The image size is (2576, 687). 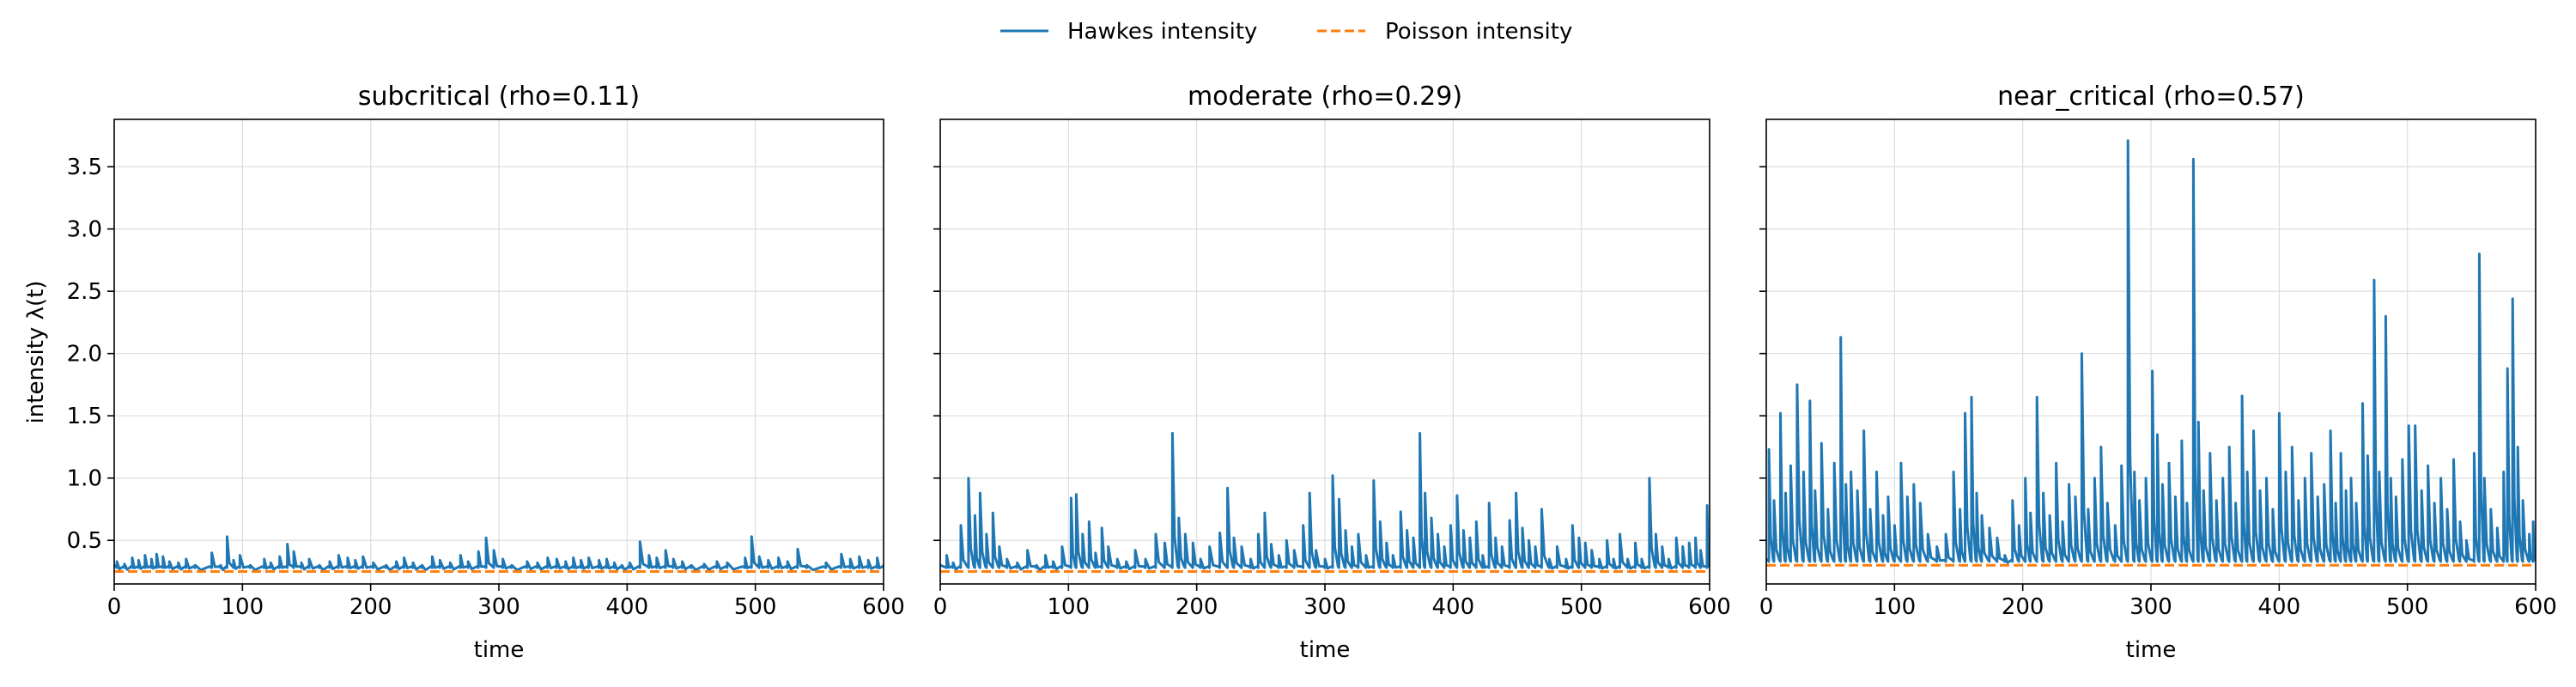 What do you see at coordinates (2151, 97) in the screenshot?
I see `subplot-title: near_critical (rho=0.57)` at bounding box center [2151, 97].